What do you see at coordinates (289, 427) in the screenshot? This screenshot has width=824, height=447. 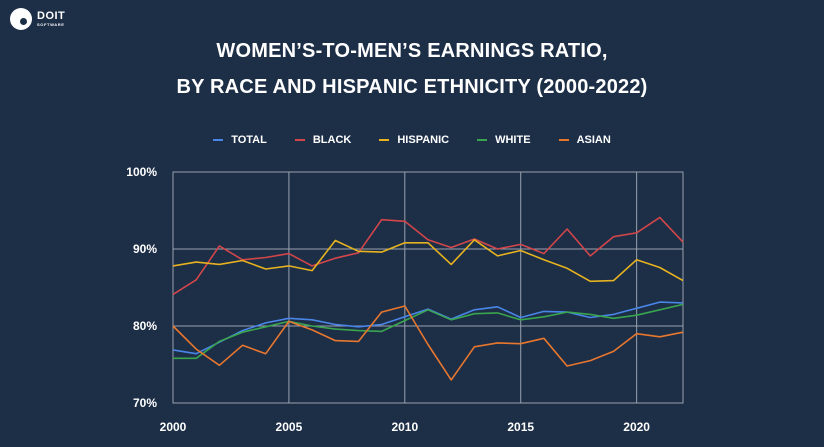 I see `x-tick-label: 2005` at bounding box center [289, 427].